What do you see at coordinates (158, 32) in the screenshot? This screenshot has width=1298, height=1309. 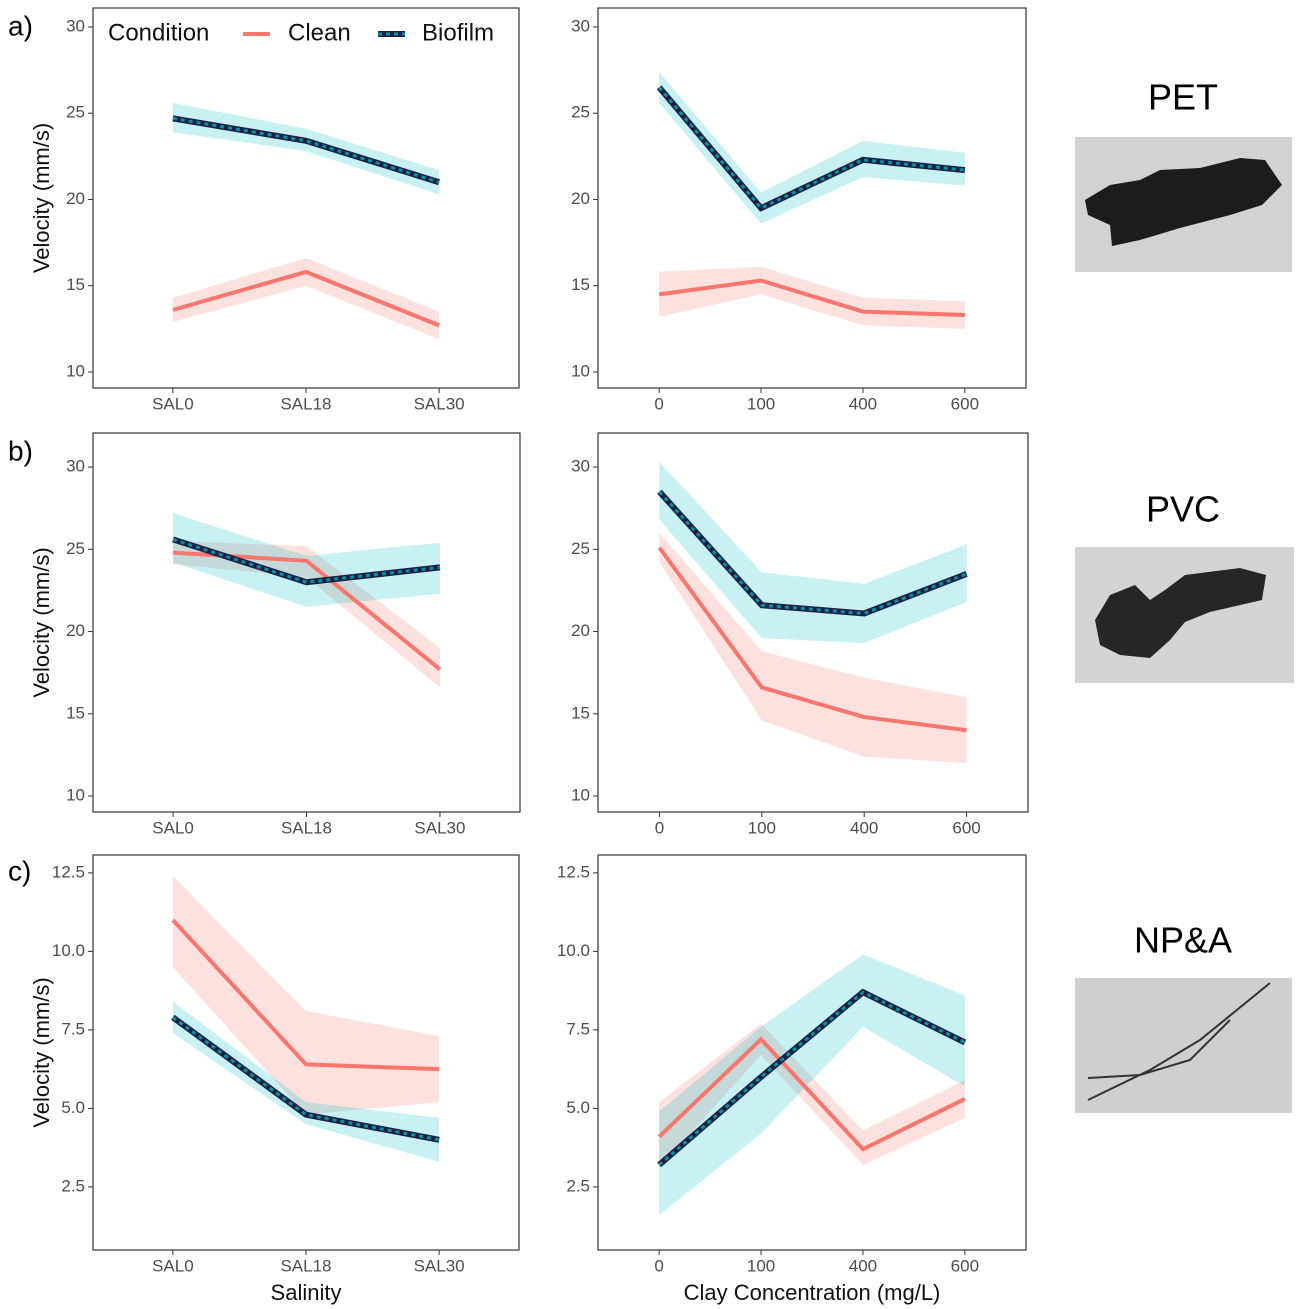 I see `legend-title: Condition` at bounding box center [158, 32].